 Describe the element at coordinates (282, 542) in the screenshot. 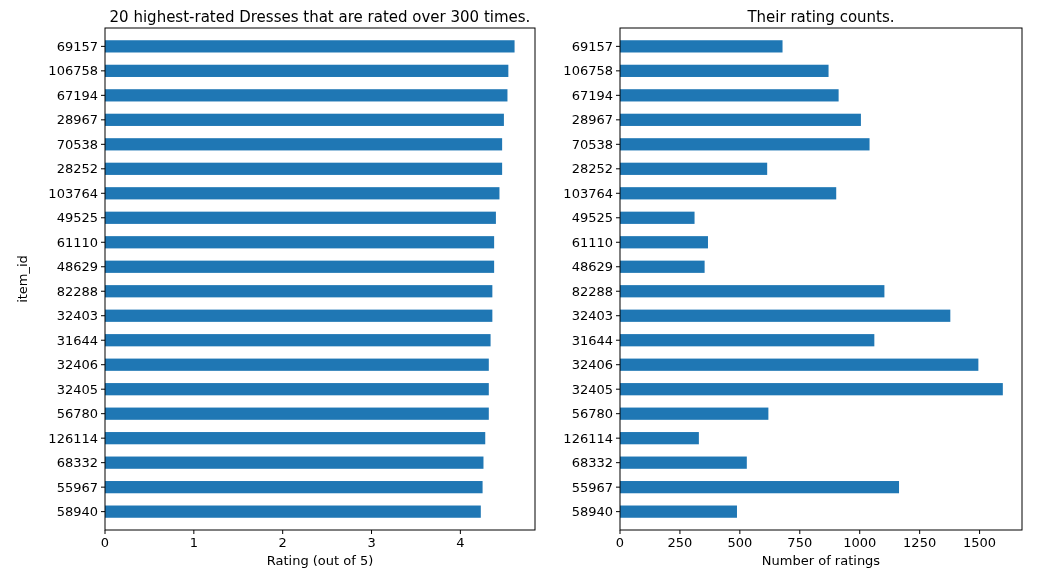

I see `x-tick-label: 2` at that location.